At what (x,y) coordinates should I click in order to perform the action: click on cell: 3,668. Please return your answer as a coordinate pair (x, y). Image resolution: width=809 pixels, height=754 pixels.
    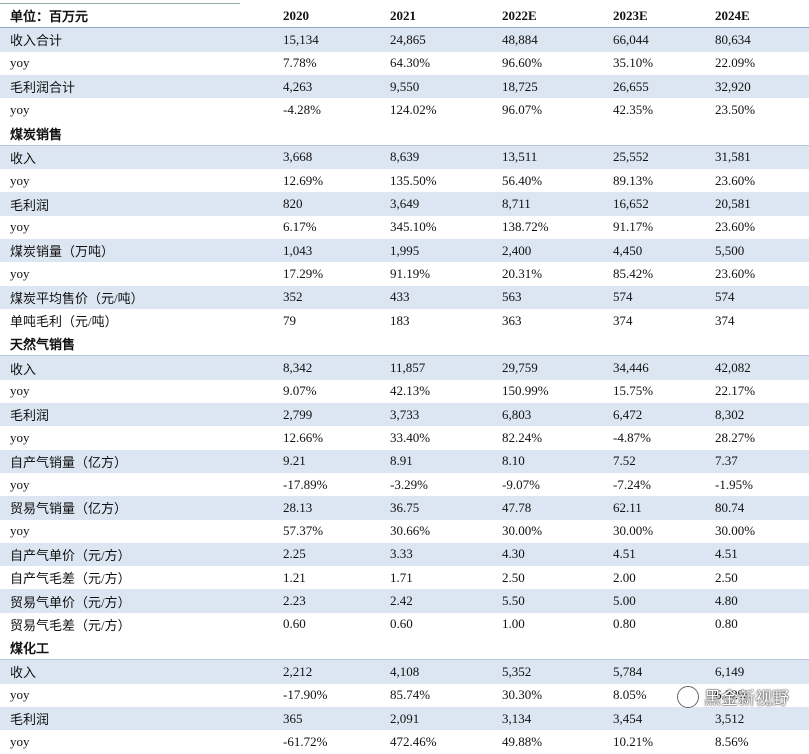
    Looking at the image, I should click on (336, 157).